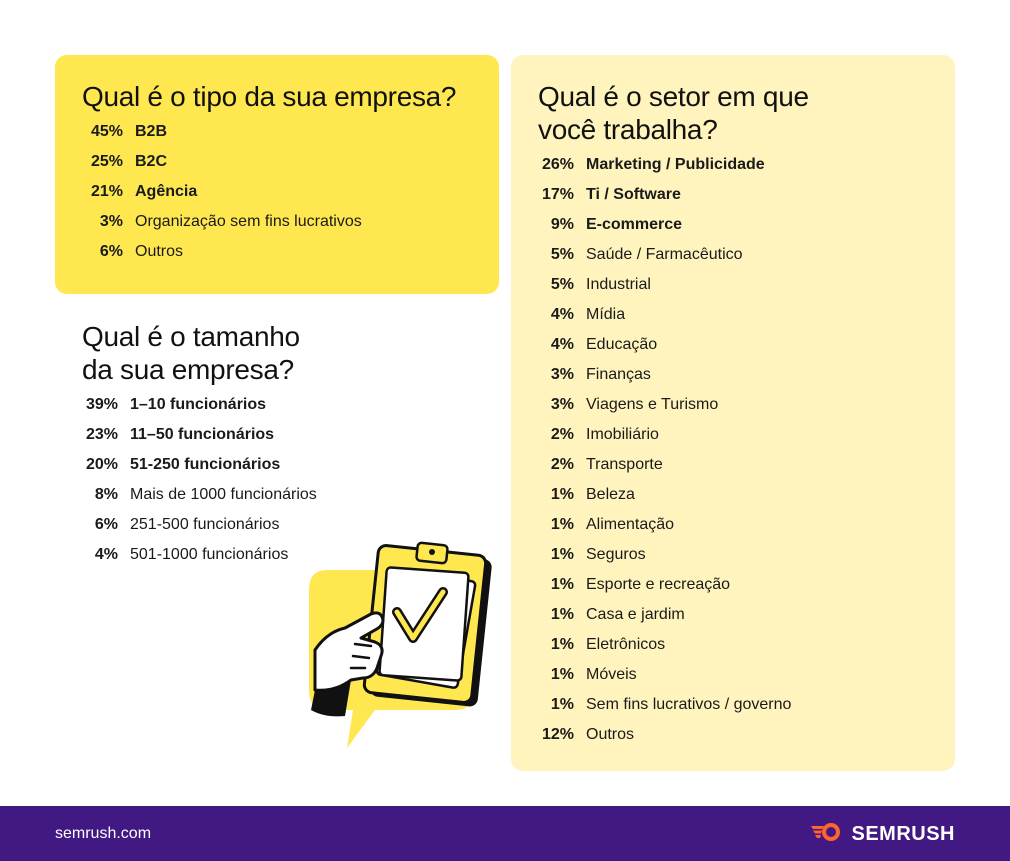 Image resolution: width=1010 pixels, height=861 pixels. I want to click on list-item-label: 51-250 funcionários, so click(205, 464).